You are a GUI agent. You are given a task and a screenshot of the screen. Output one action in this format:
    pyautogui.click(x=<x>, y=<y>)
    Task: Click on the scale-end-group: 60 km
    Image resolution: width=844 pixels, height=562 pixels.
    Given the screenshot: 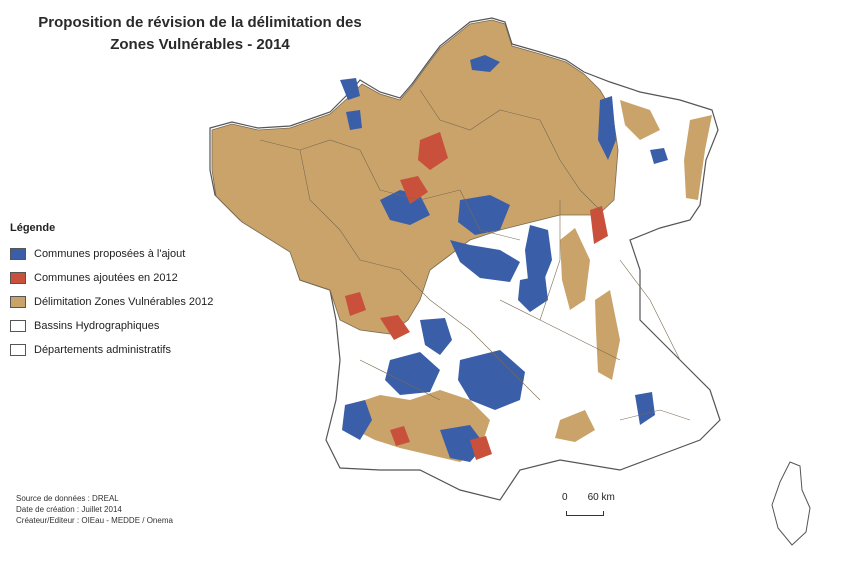 What is the action you would take?
    pyautogui.click(x=601, y=497)
    